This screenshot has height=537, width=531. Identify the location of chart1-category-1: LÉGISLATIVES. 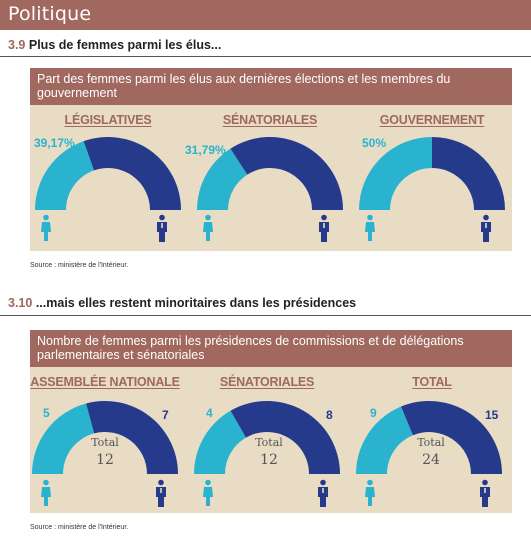
(108, 120).